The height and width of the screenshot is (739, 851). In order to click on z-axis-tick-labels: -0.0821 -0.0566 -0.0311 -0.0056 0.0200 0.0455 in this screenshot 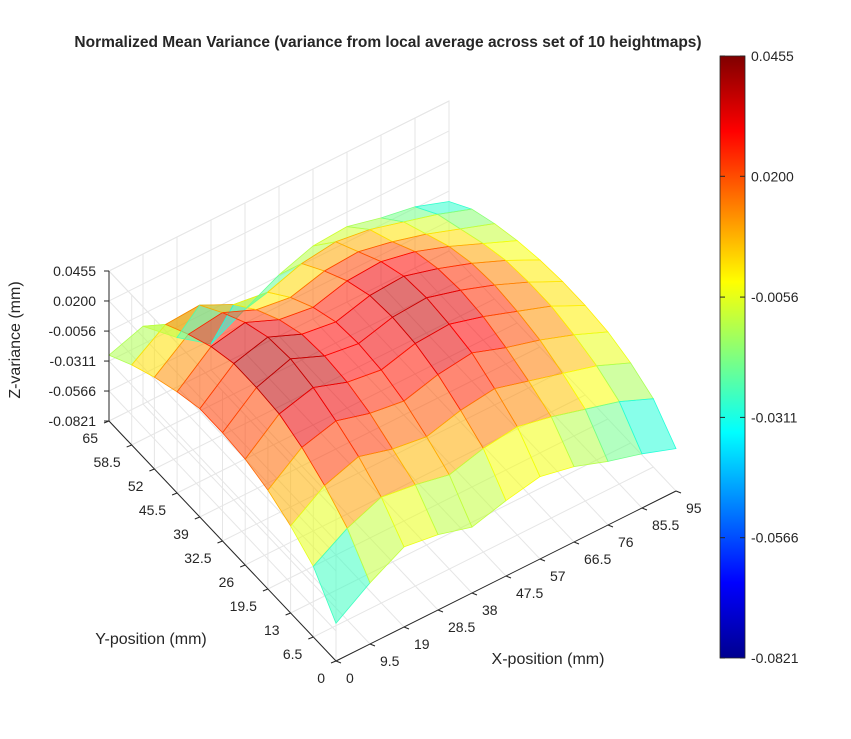, I will do `click(79, 346)`.